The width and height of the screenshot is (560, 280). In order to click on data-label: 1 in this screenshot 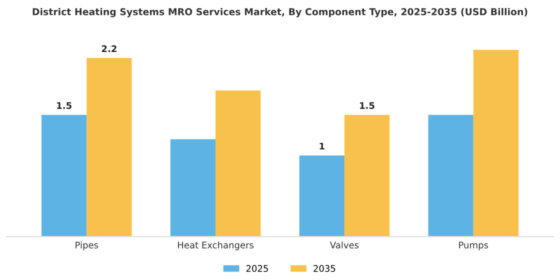, I will do `click(322, 146)`.